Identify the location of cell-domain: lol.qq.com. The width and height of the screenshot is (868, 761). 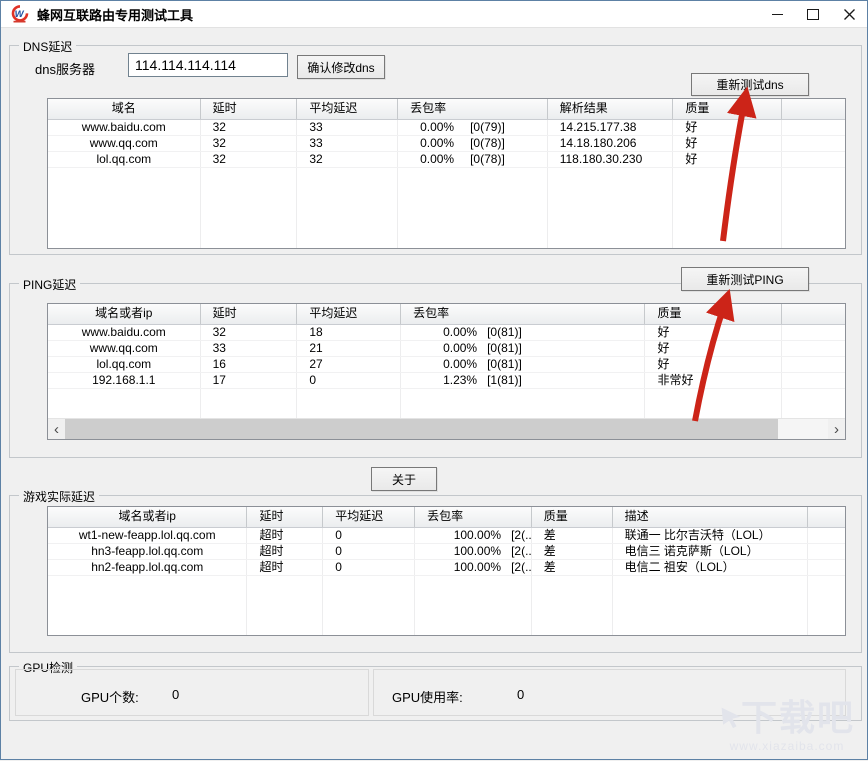
(124, 159).